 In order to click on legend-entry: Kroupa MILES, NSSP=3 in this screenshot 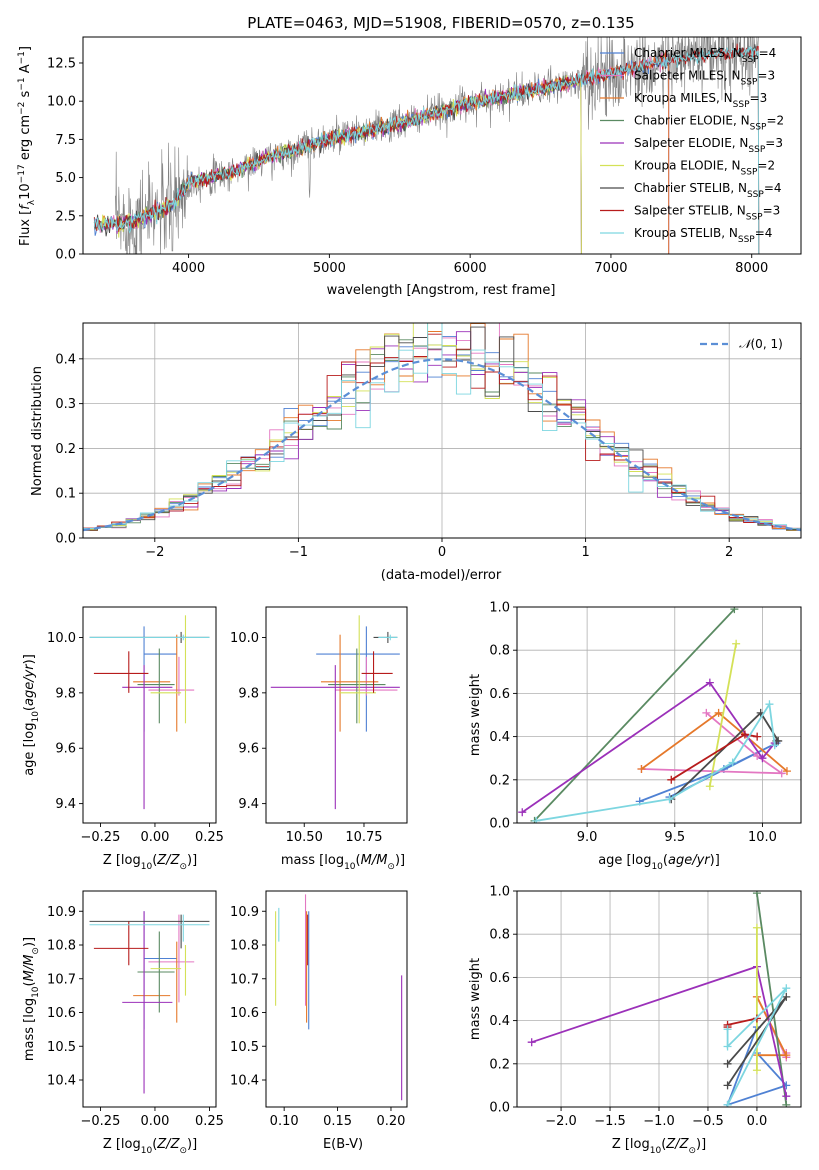, I will do `click(700, 100)`.